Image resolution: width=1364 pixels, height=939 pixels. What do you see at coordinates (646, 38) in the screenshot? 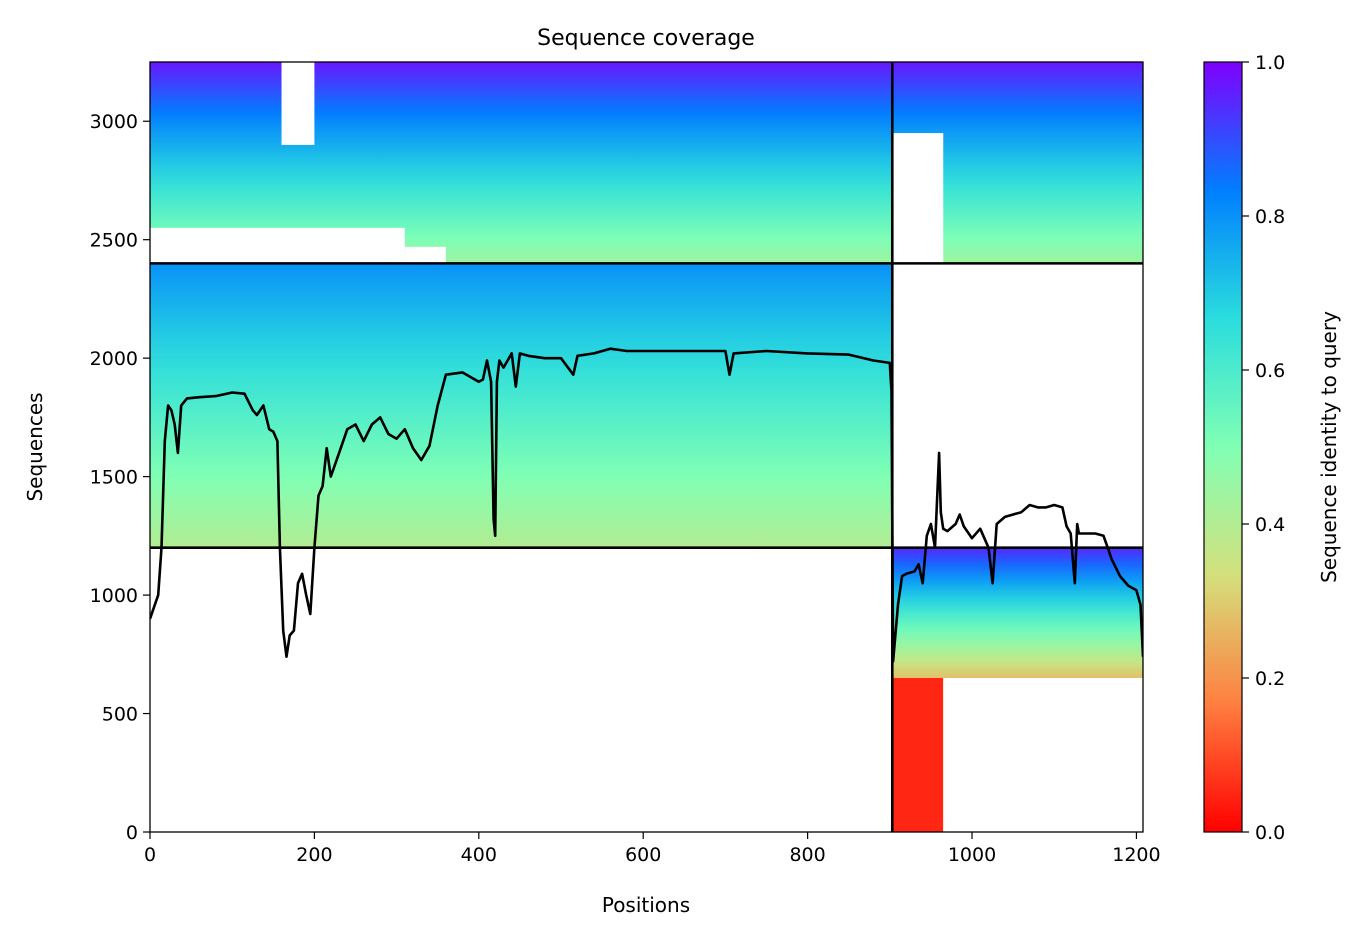
I see `chart-title: Sequence coverage` at bounding box center [646, 38].